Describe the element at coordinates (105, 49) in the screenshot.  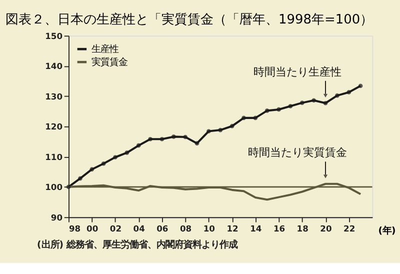
I see `legend-label: 生産性` at that location.